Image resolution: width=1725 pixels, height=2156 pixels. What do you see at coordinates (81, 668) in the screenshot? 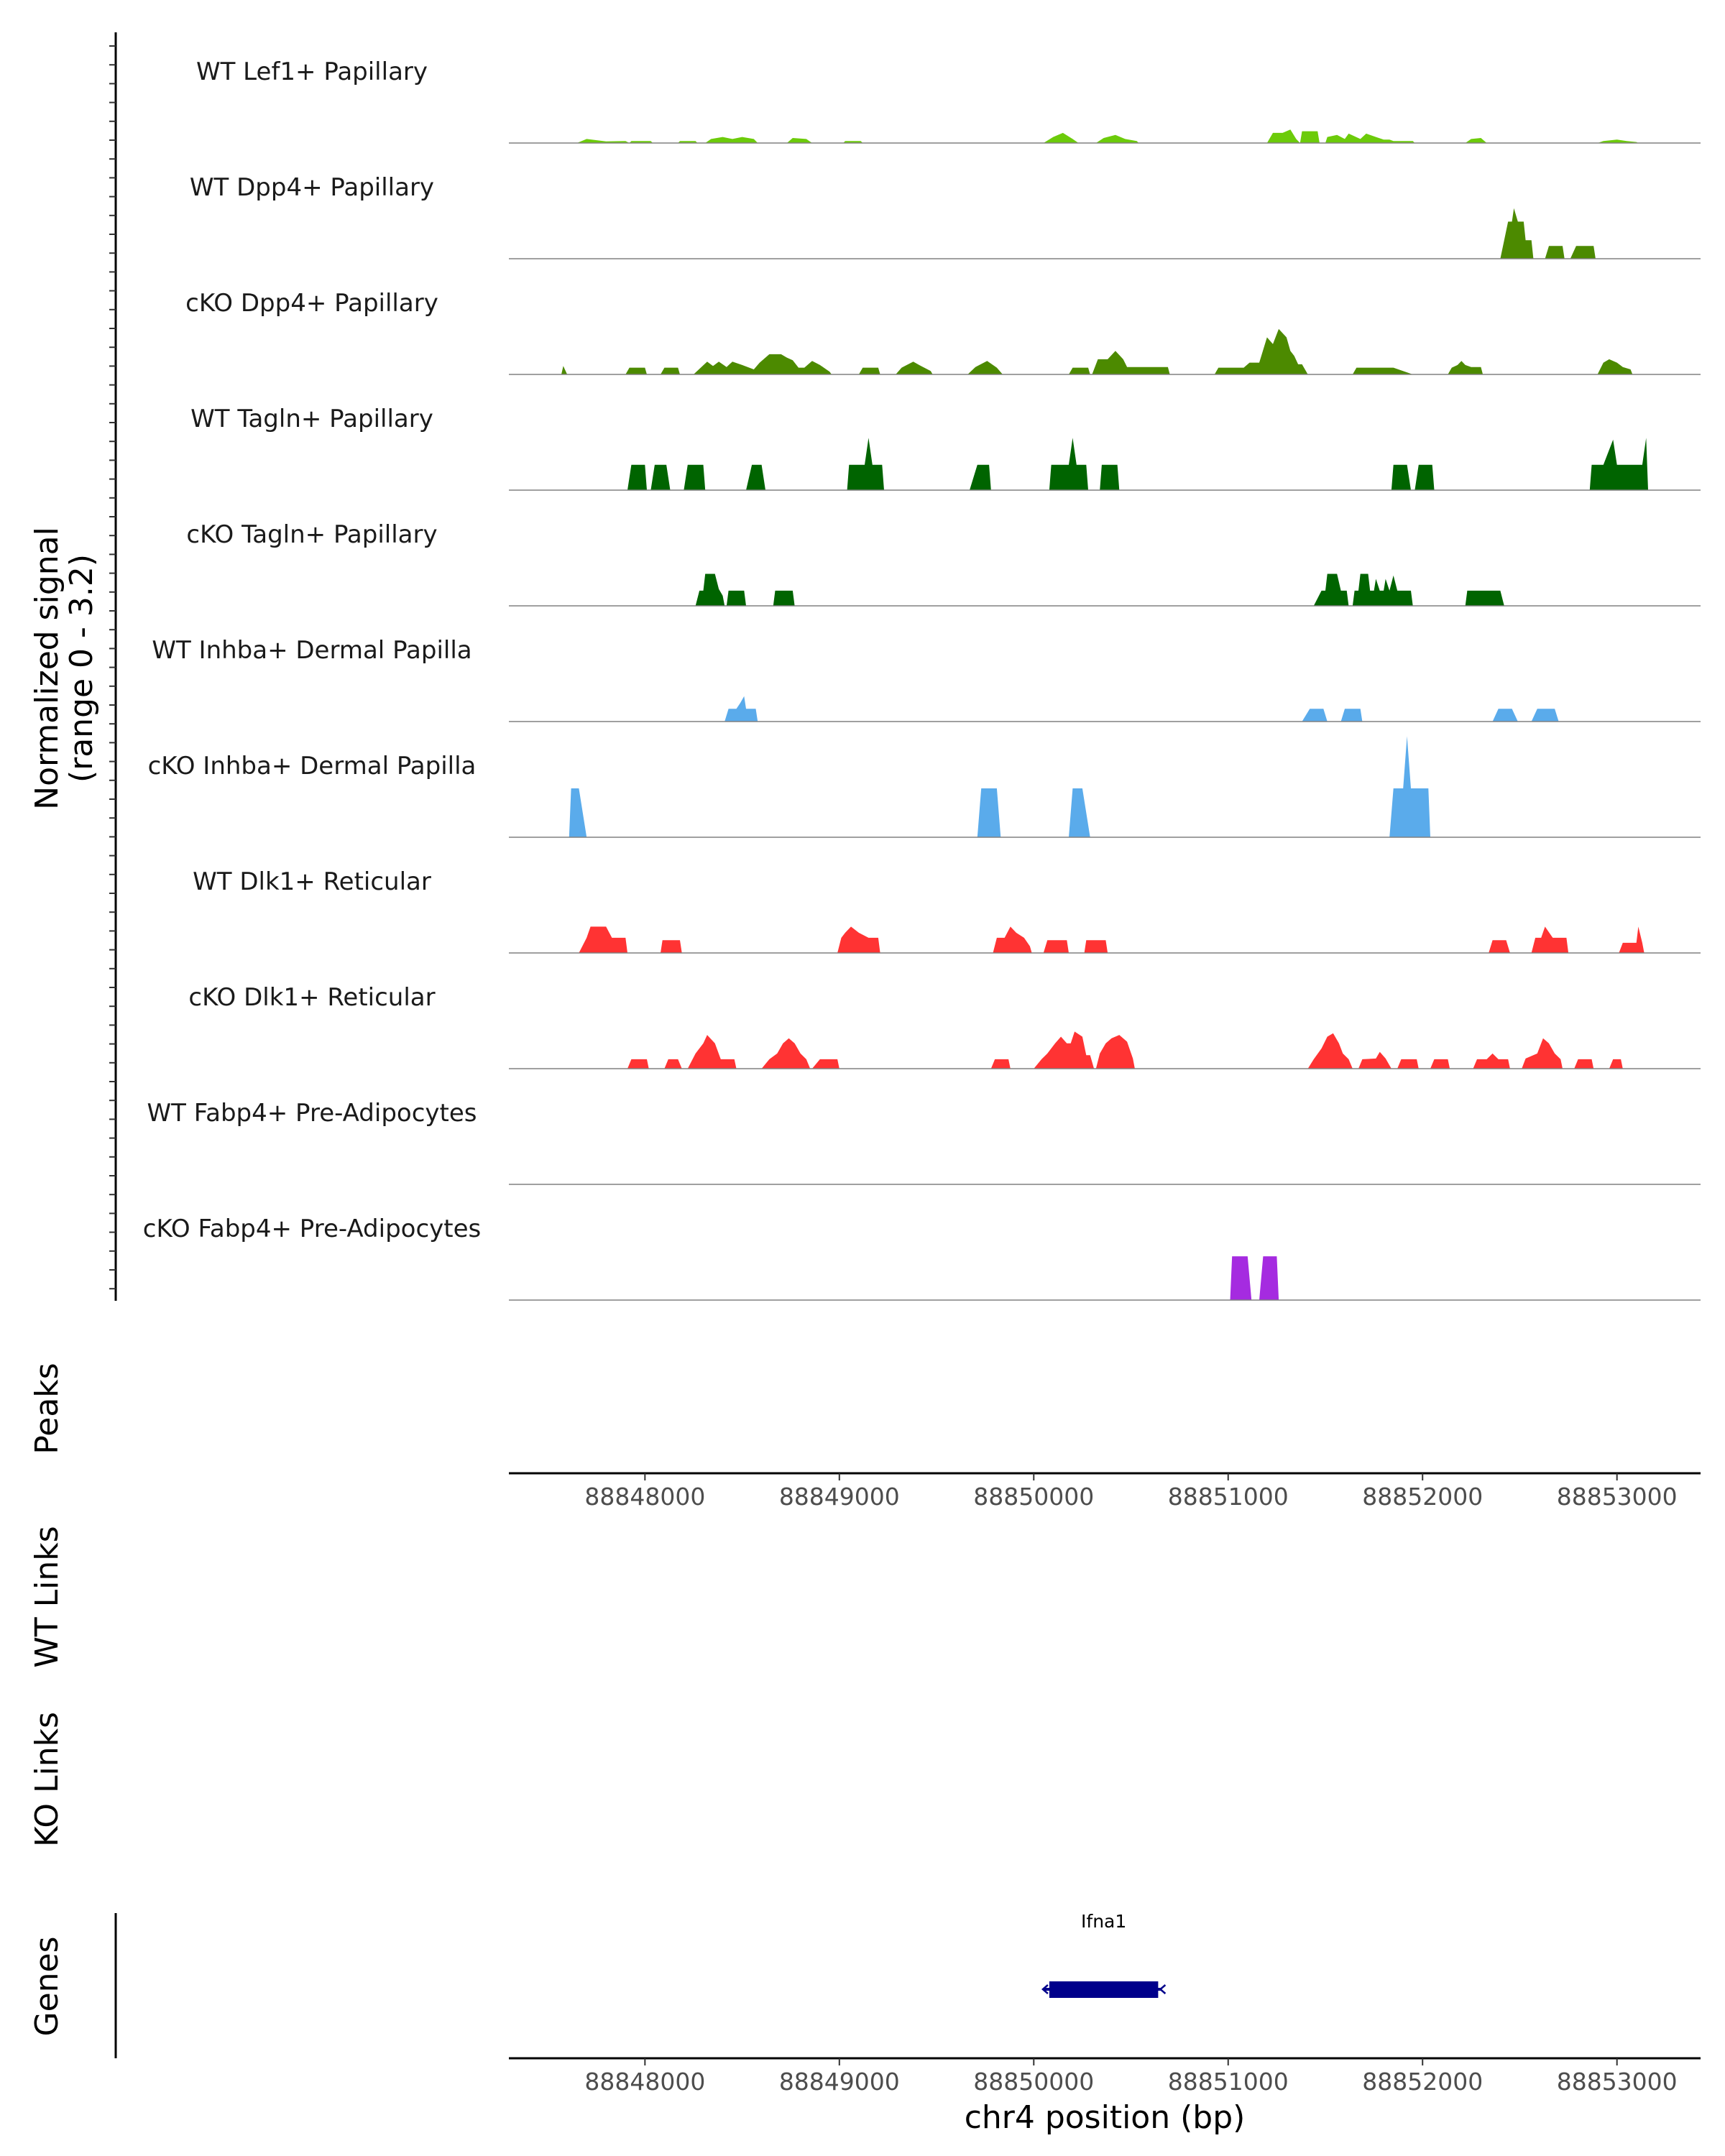
I see `coverage-ylabel-line2: (range 0 - 3.2)` at bounding box center [81, 668].